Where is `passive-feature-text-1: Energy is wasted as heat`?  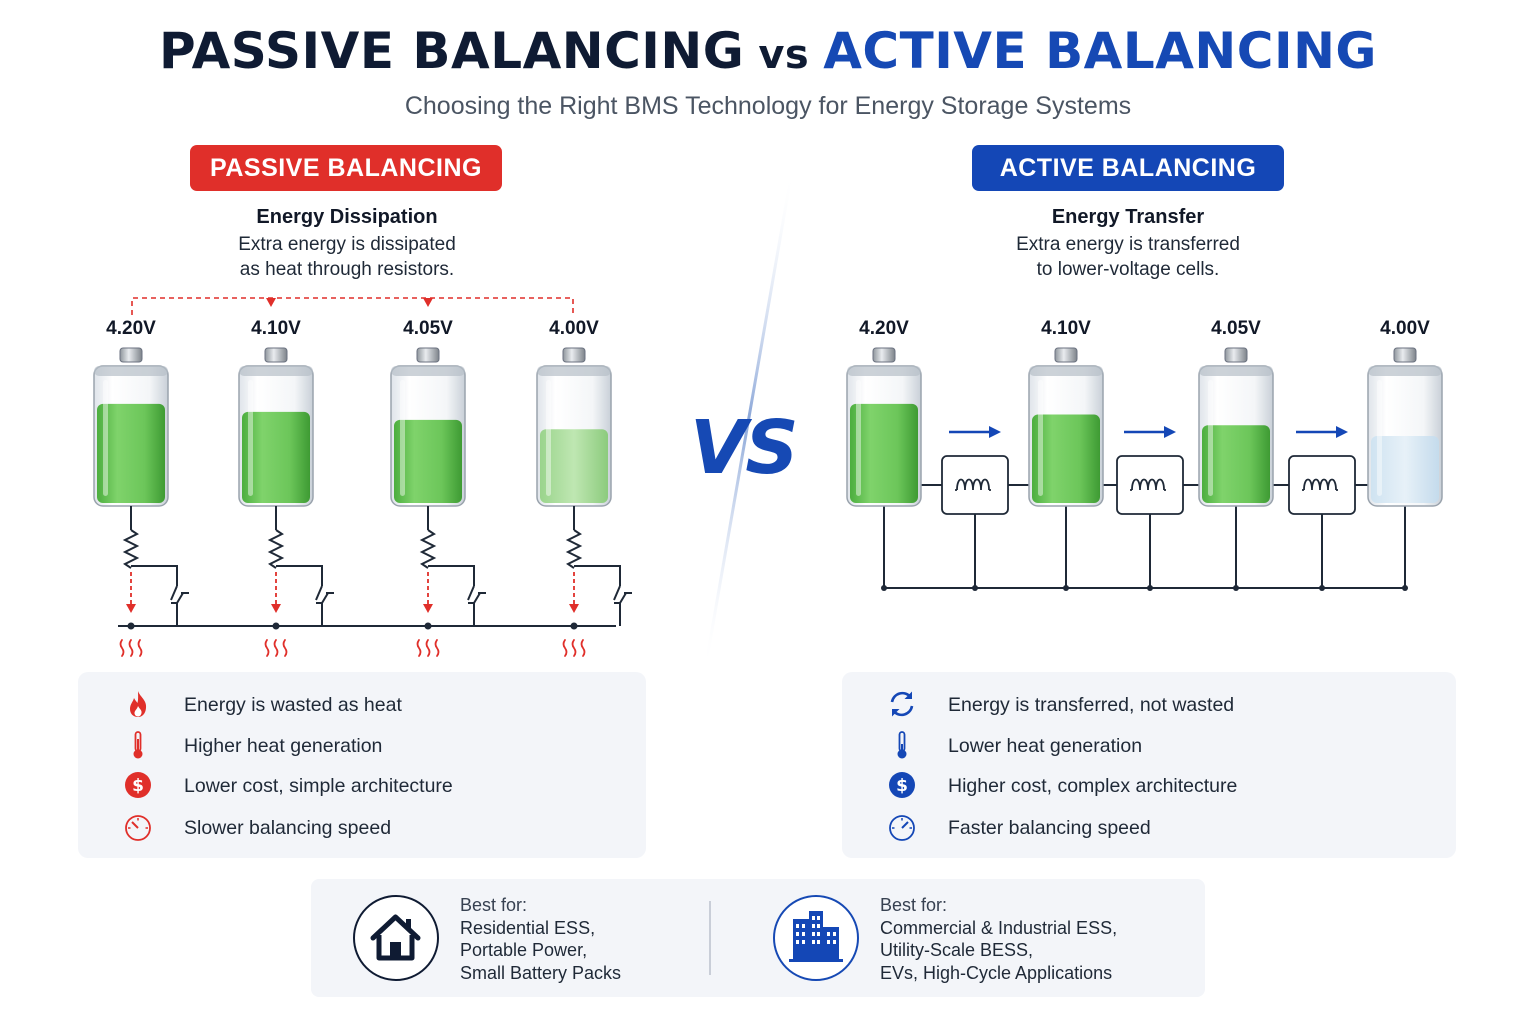 passive-feature-text-1: Energy is wasted as heat is located at coordinates (293, 705).